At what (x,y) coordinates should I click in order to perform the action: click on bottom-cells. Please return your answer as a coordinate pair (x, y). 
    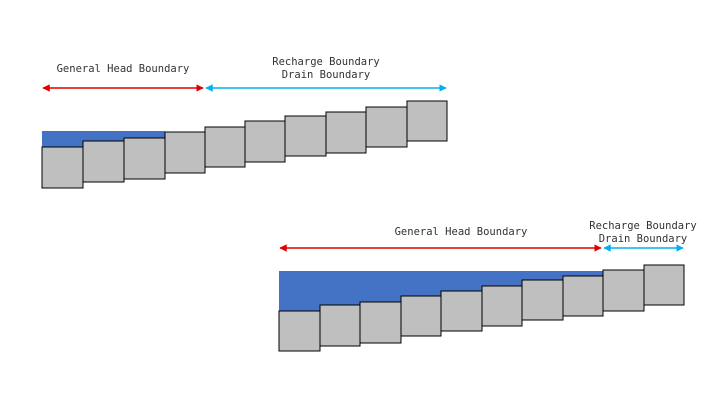
    Looking at the image, I should click on (481, 308).